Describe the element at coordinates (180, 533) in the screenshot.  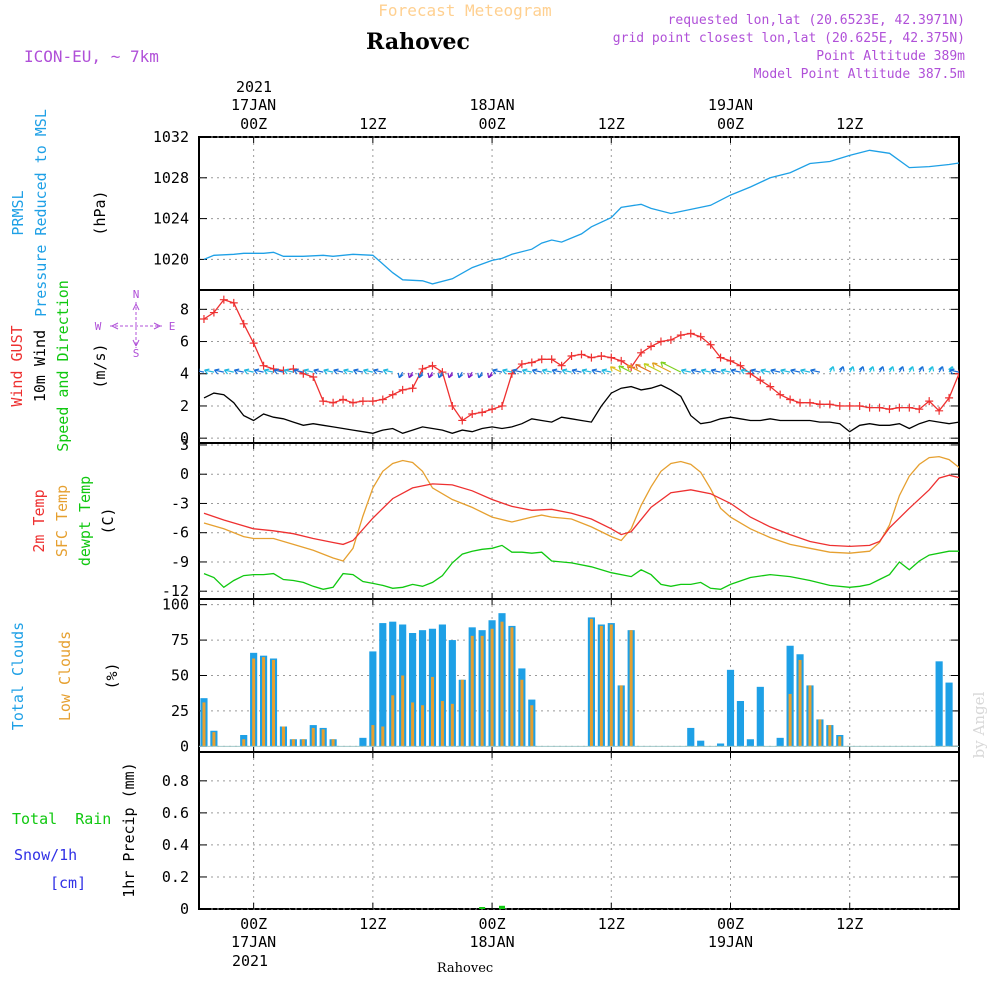
I see `y-tick-label: -6` at that location.